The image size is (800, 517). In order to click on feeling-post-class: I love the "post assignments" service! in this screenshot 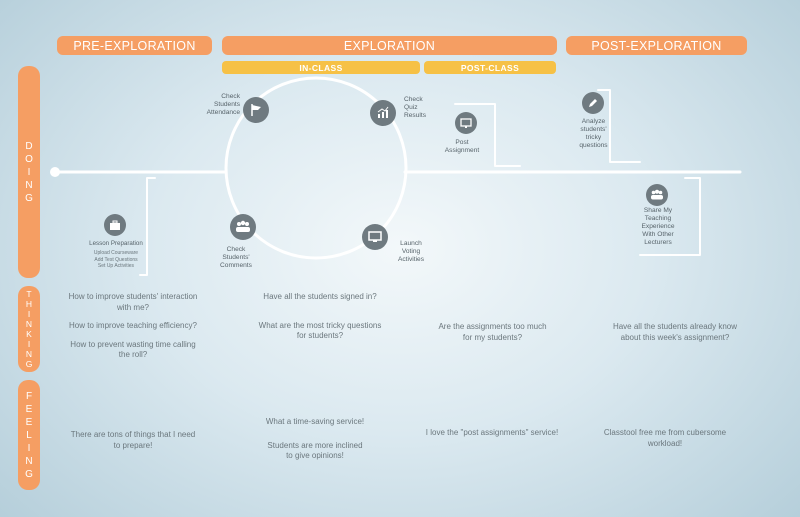, I will do `click(492, 433)`.